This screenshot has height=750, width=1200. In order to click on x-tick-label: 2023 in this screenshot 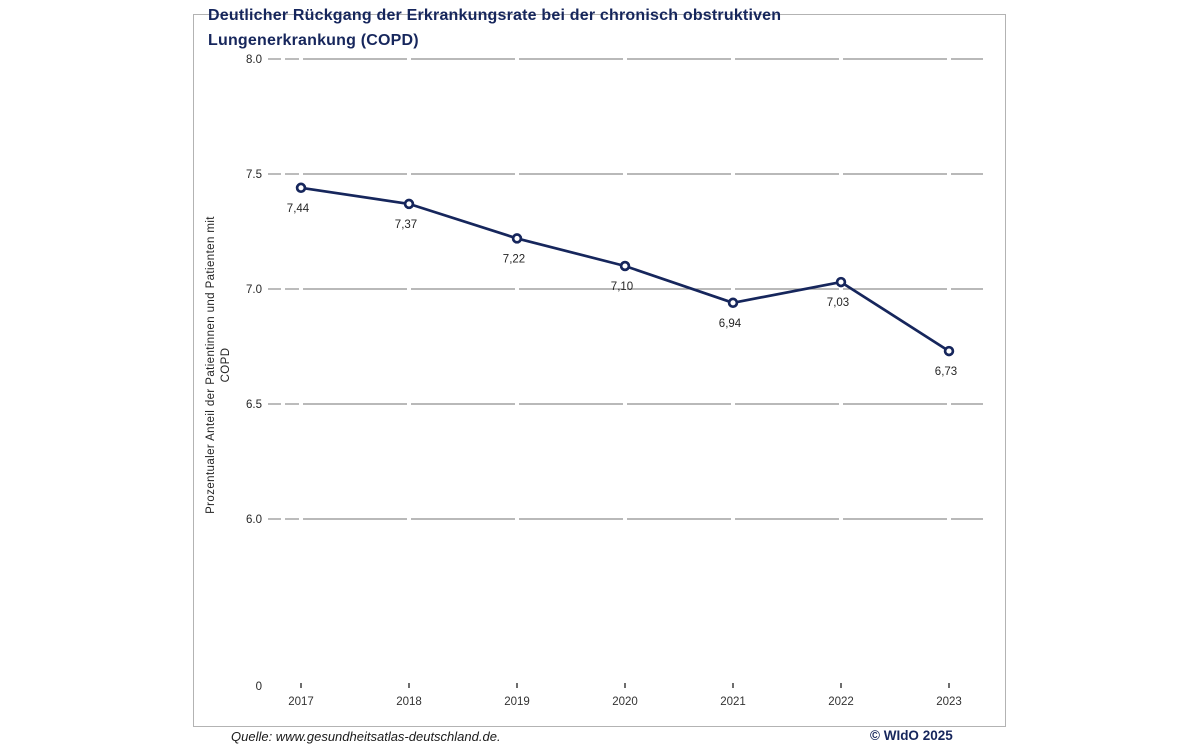, I will do `click(949, 702)`.